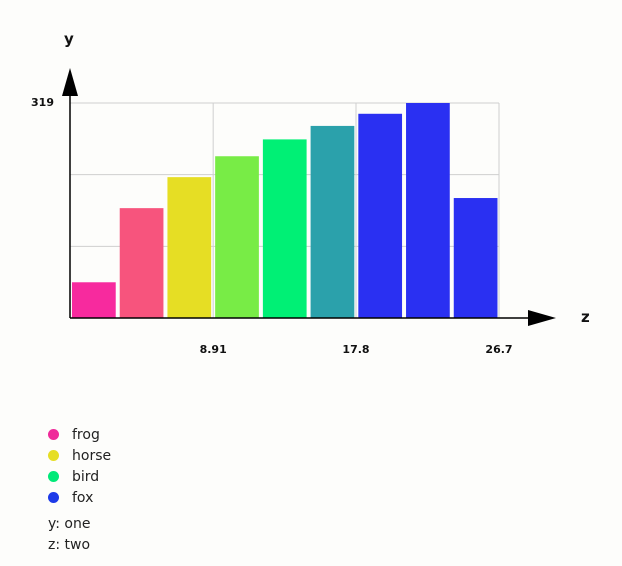 The image size is (622, 566). Describe the element at coordinates (92, 455) in the screenshot. I see `legend-label: horse` at that location.